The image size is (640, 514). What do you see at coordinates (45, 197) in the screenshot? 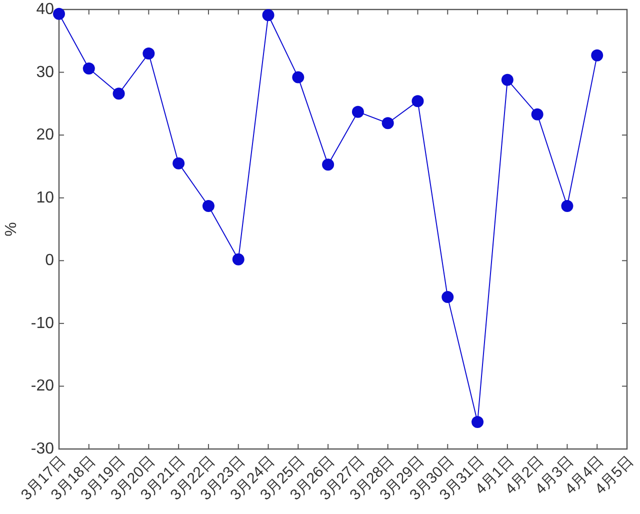
I see `y-tick-label: 10` at bounding box center [45, 197].